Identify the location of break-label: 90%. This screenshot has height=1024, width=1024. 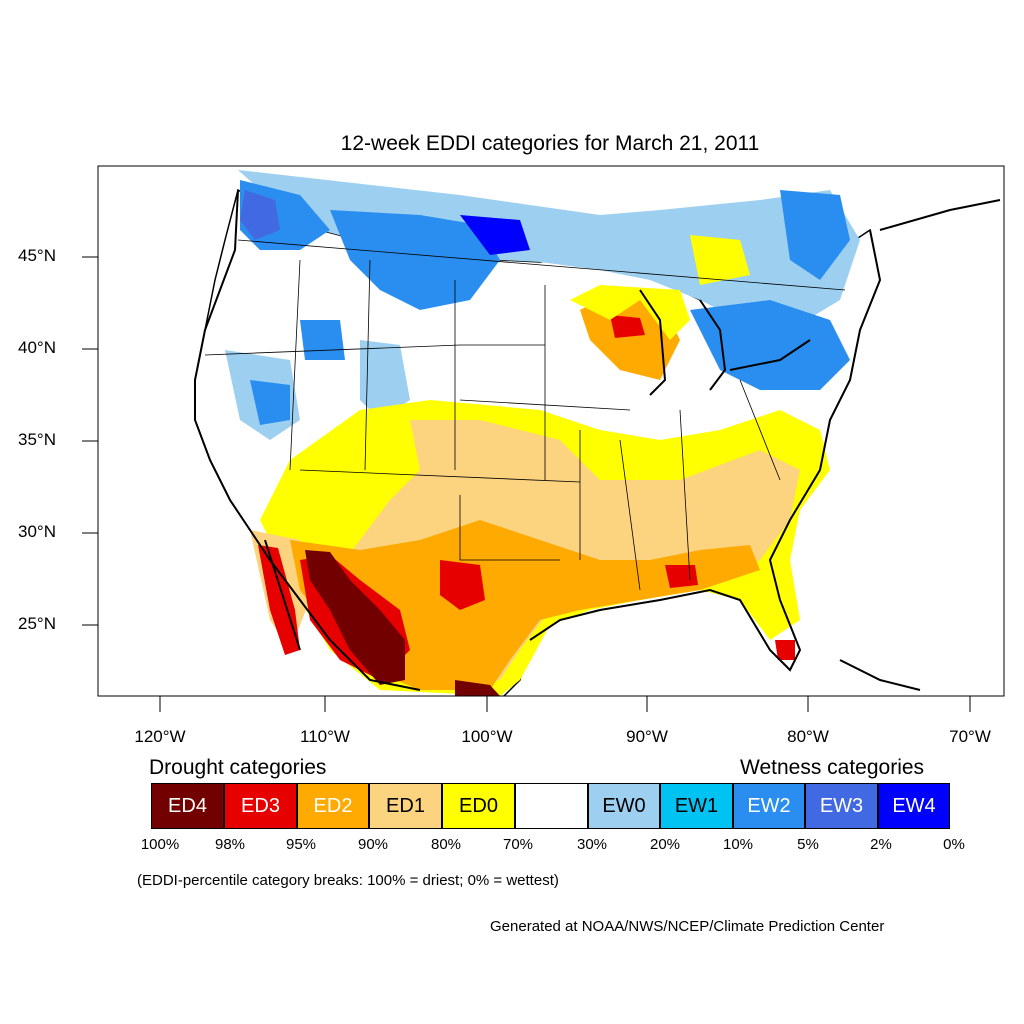
(373, 844).